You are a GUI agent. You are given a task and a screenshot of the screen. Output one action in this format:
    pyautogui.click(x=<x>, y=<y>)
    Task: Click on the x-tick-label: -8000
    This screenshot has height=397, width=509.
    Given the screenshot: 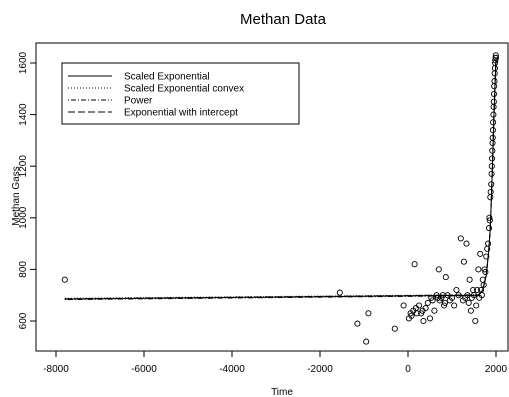 What is the action you would take?
    pyautogui.click(x=56, y=369)
    